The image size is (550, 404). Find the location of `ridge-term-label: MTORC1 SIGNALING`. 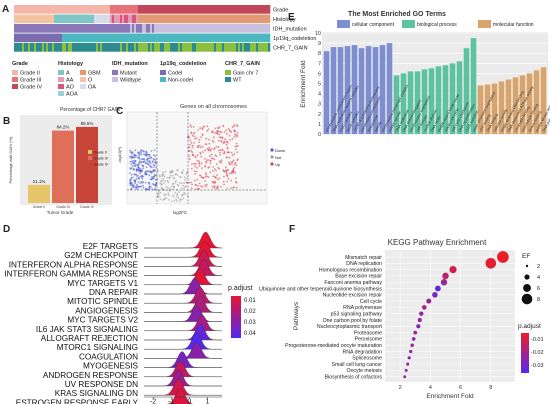

ridge-term-label: MTORC1 SIGNALING is located at coordinates (97, 347).